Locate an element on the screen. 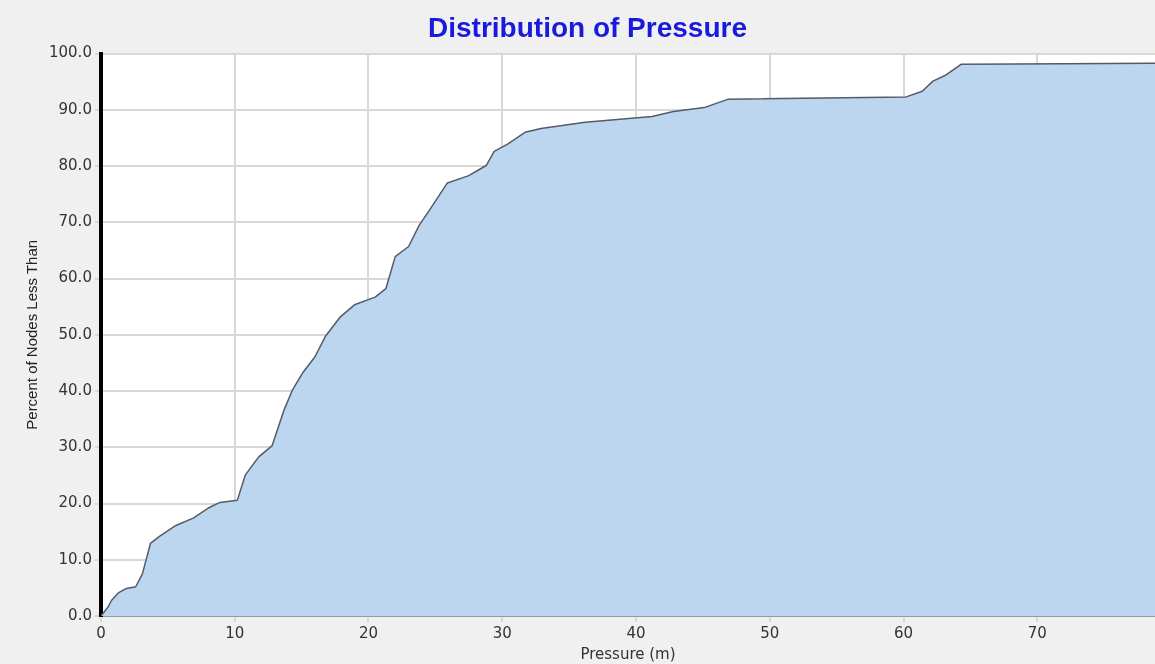  x-tick-label: 30 is located at coordinates (502, 632).